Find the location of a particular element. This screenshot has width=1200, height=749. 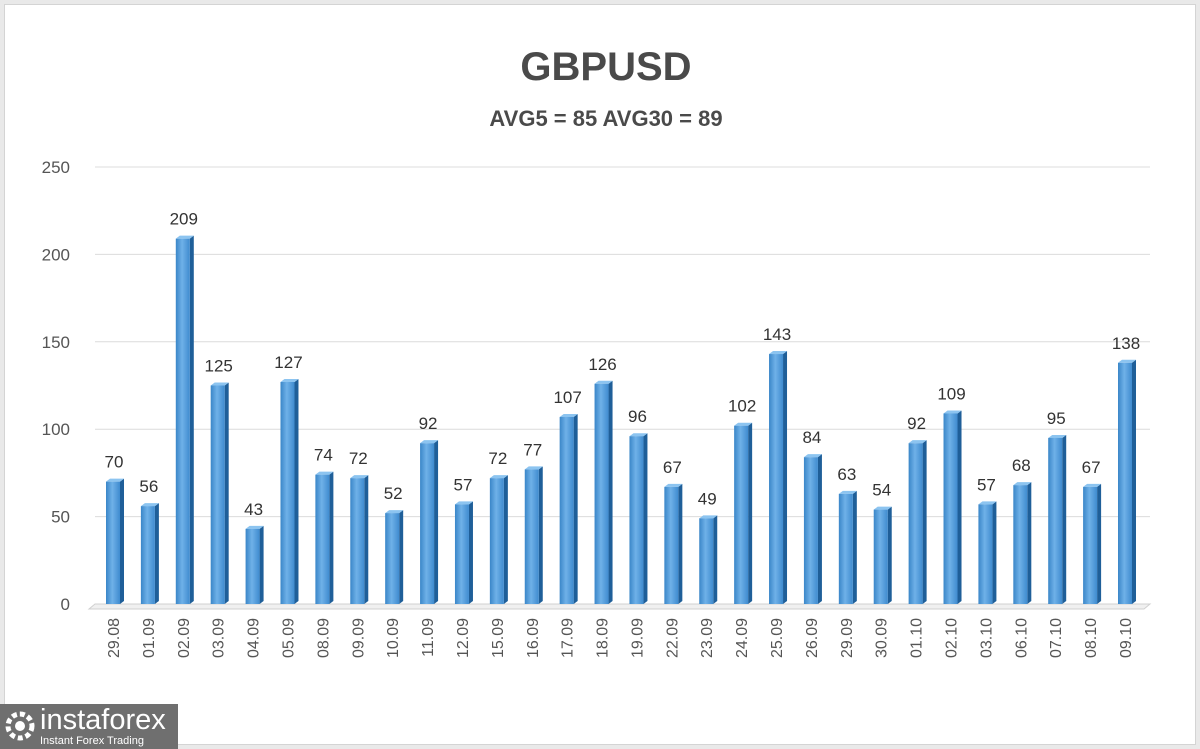

data-label: 102 is located at coordinates (742, 406).